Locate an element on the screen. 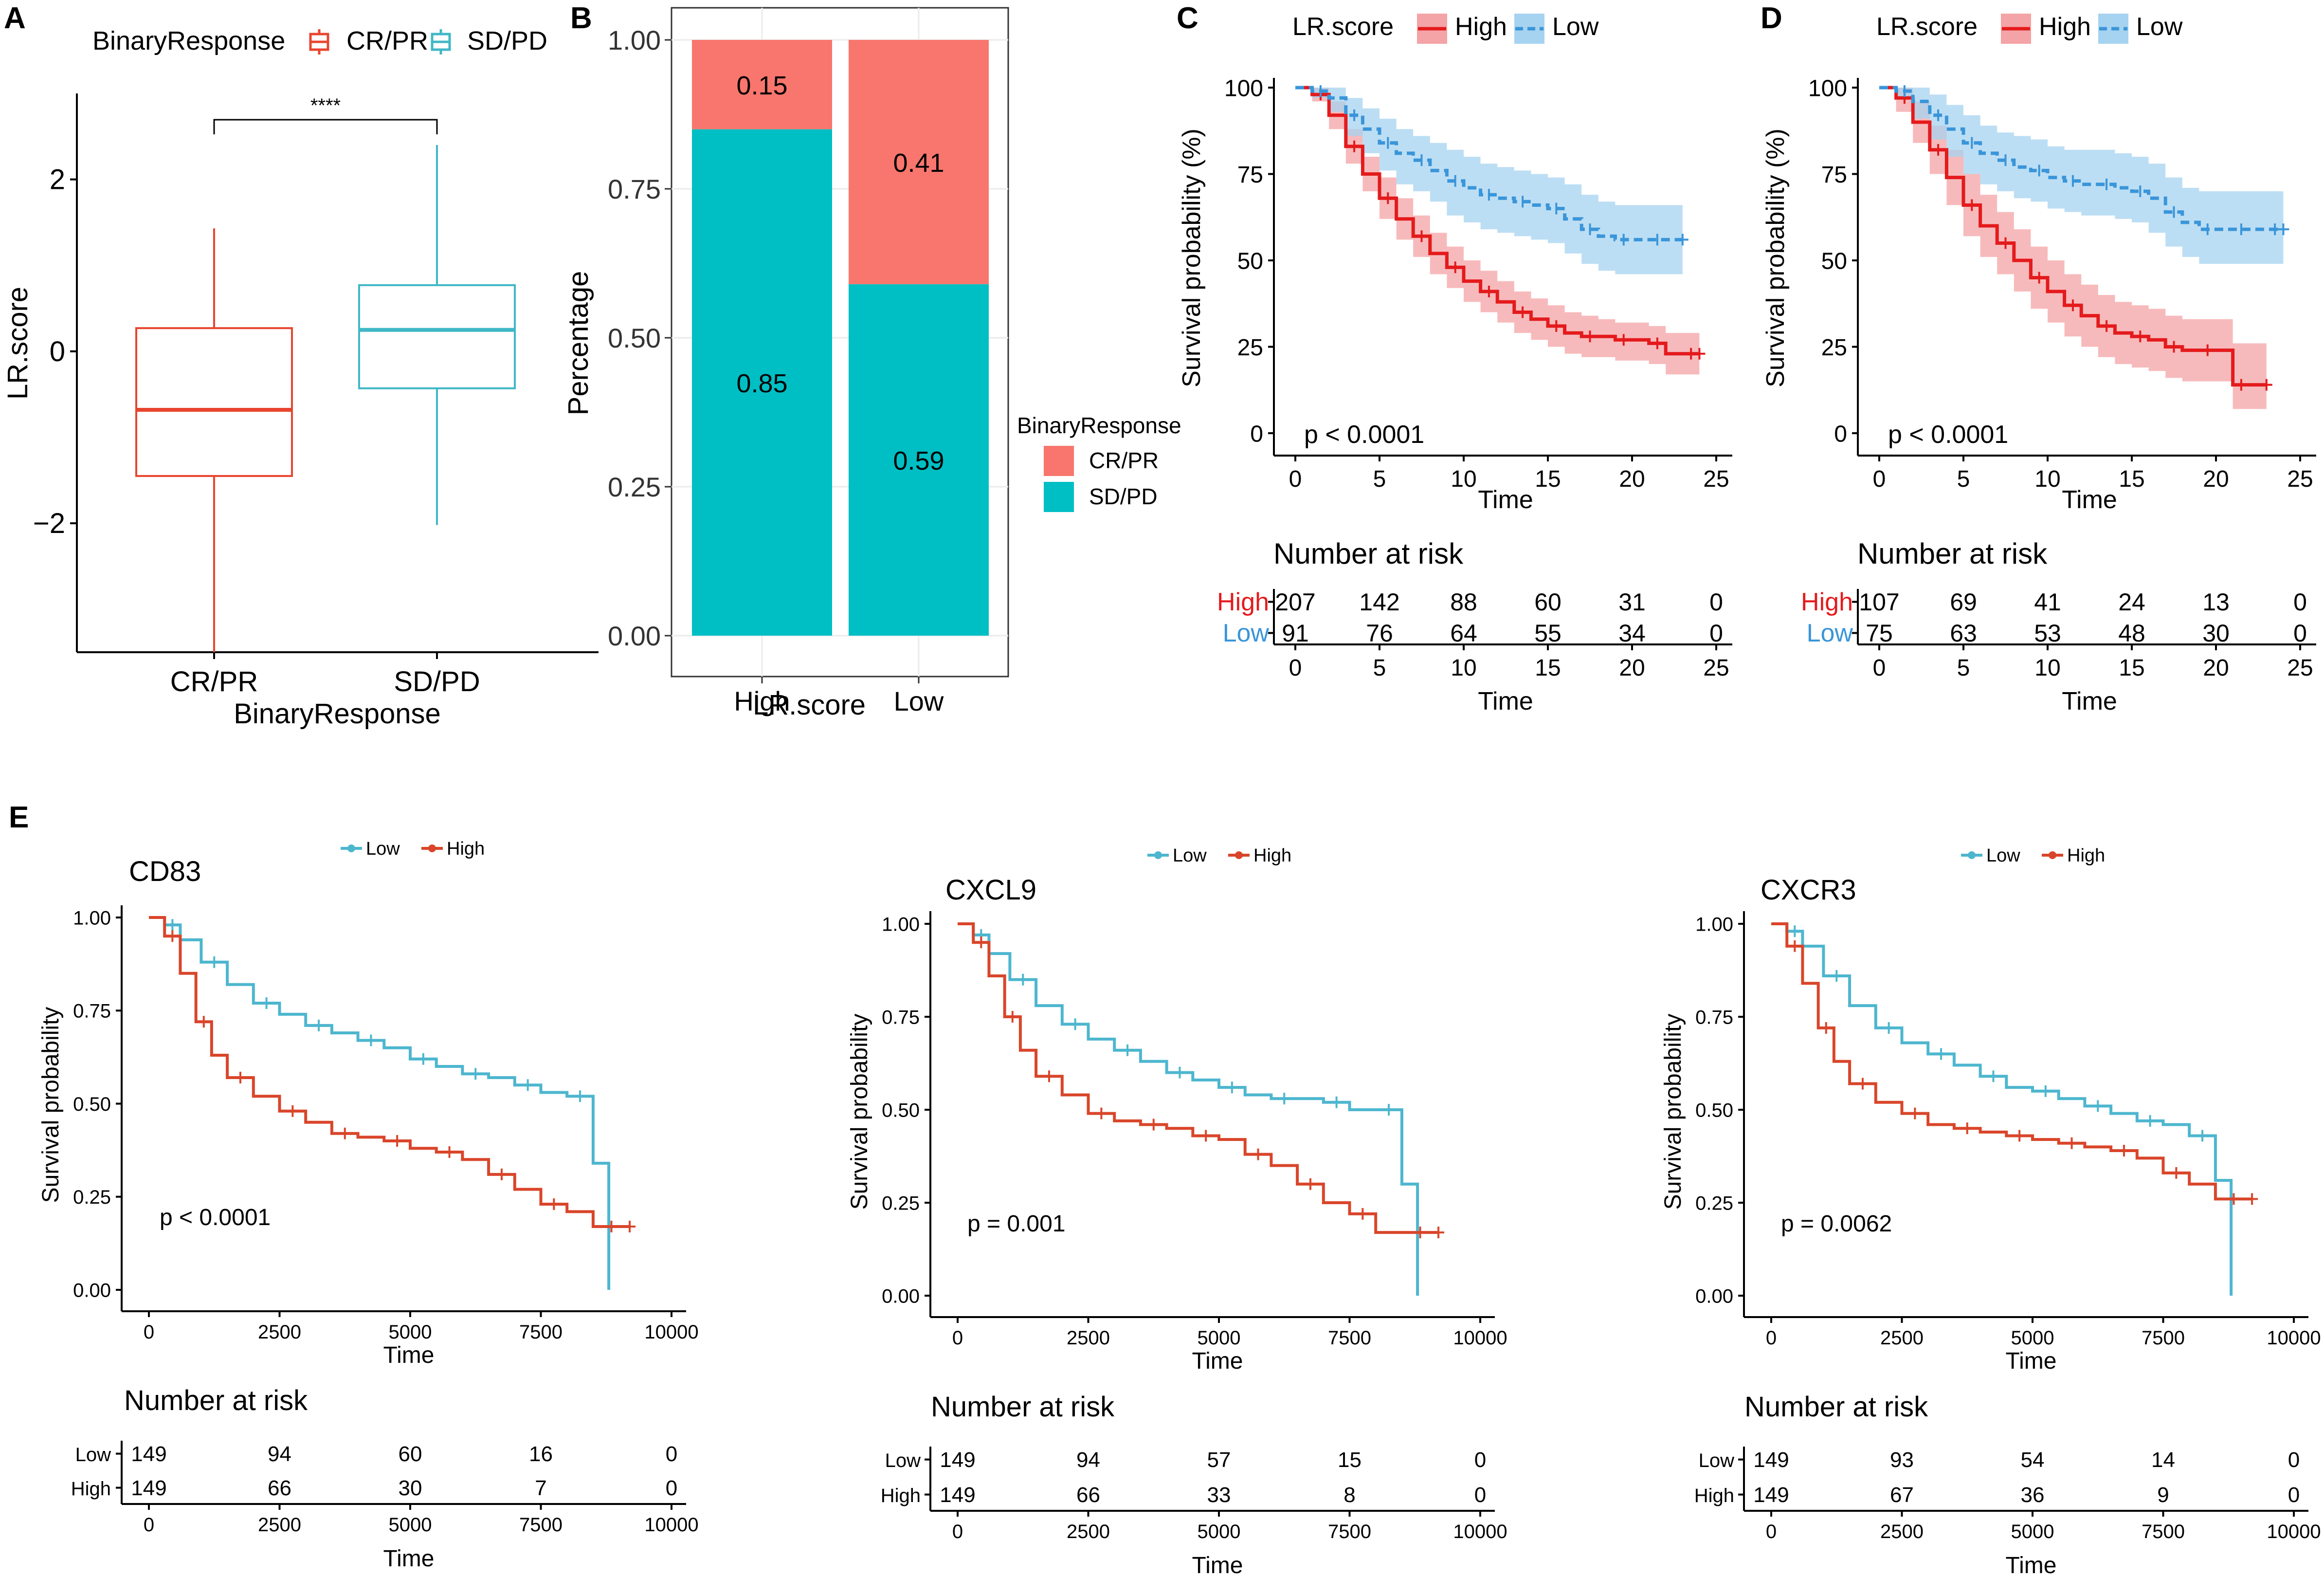  d-x-tick-label: 20 is located at coordinates (2216, 479).